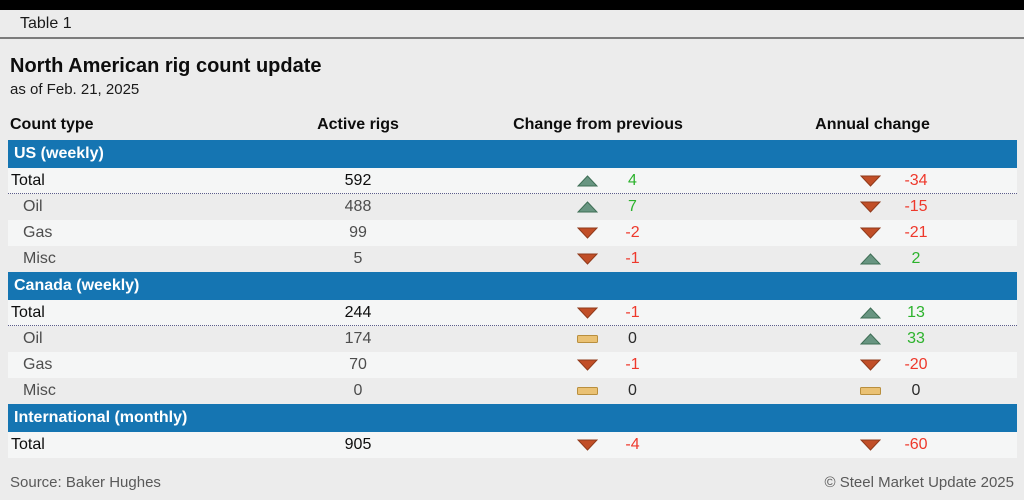  Describe the element at coordinates (512, 418) in the screenshot. I see `section-header-bar: International (monthly)` at that location.